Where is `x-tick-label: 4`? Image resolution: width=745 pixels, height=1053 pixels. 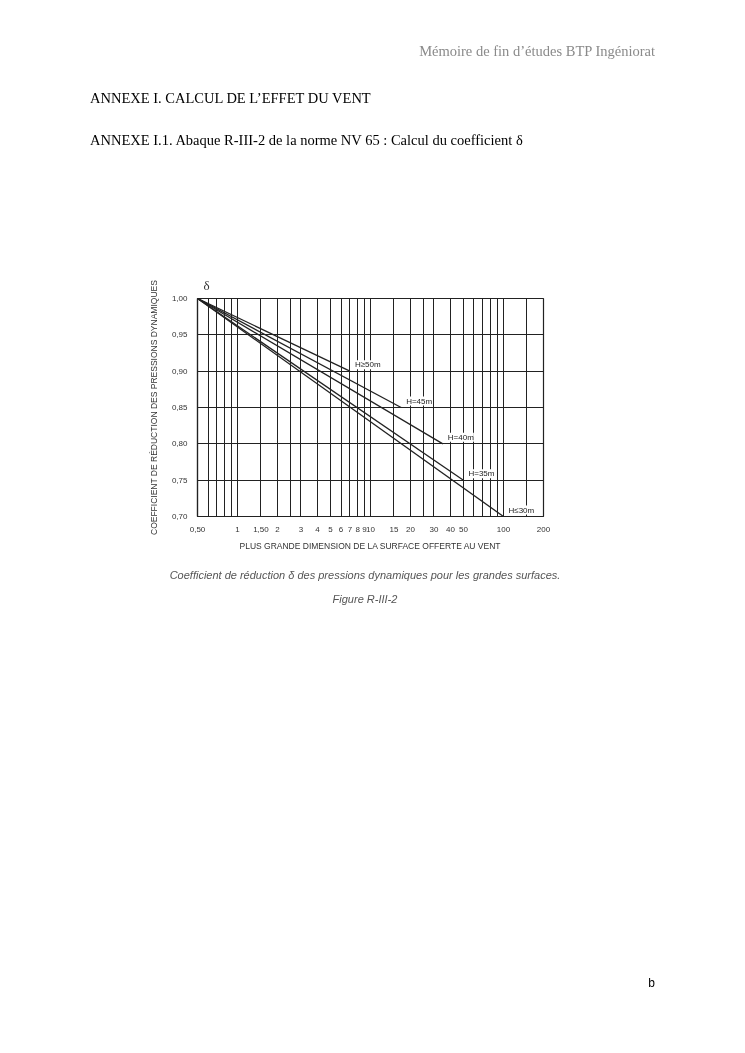 x-tick-label: 4 is located at coordinates (318, 529).